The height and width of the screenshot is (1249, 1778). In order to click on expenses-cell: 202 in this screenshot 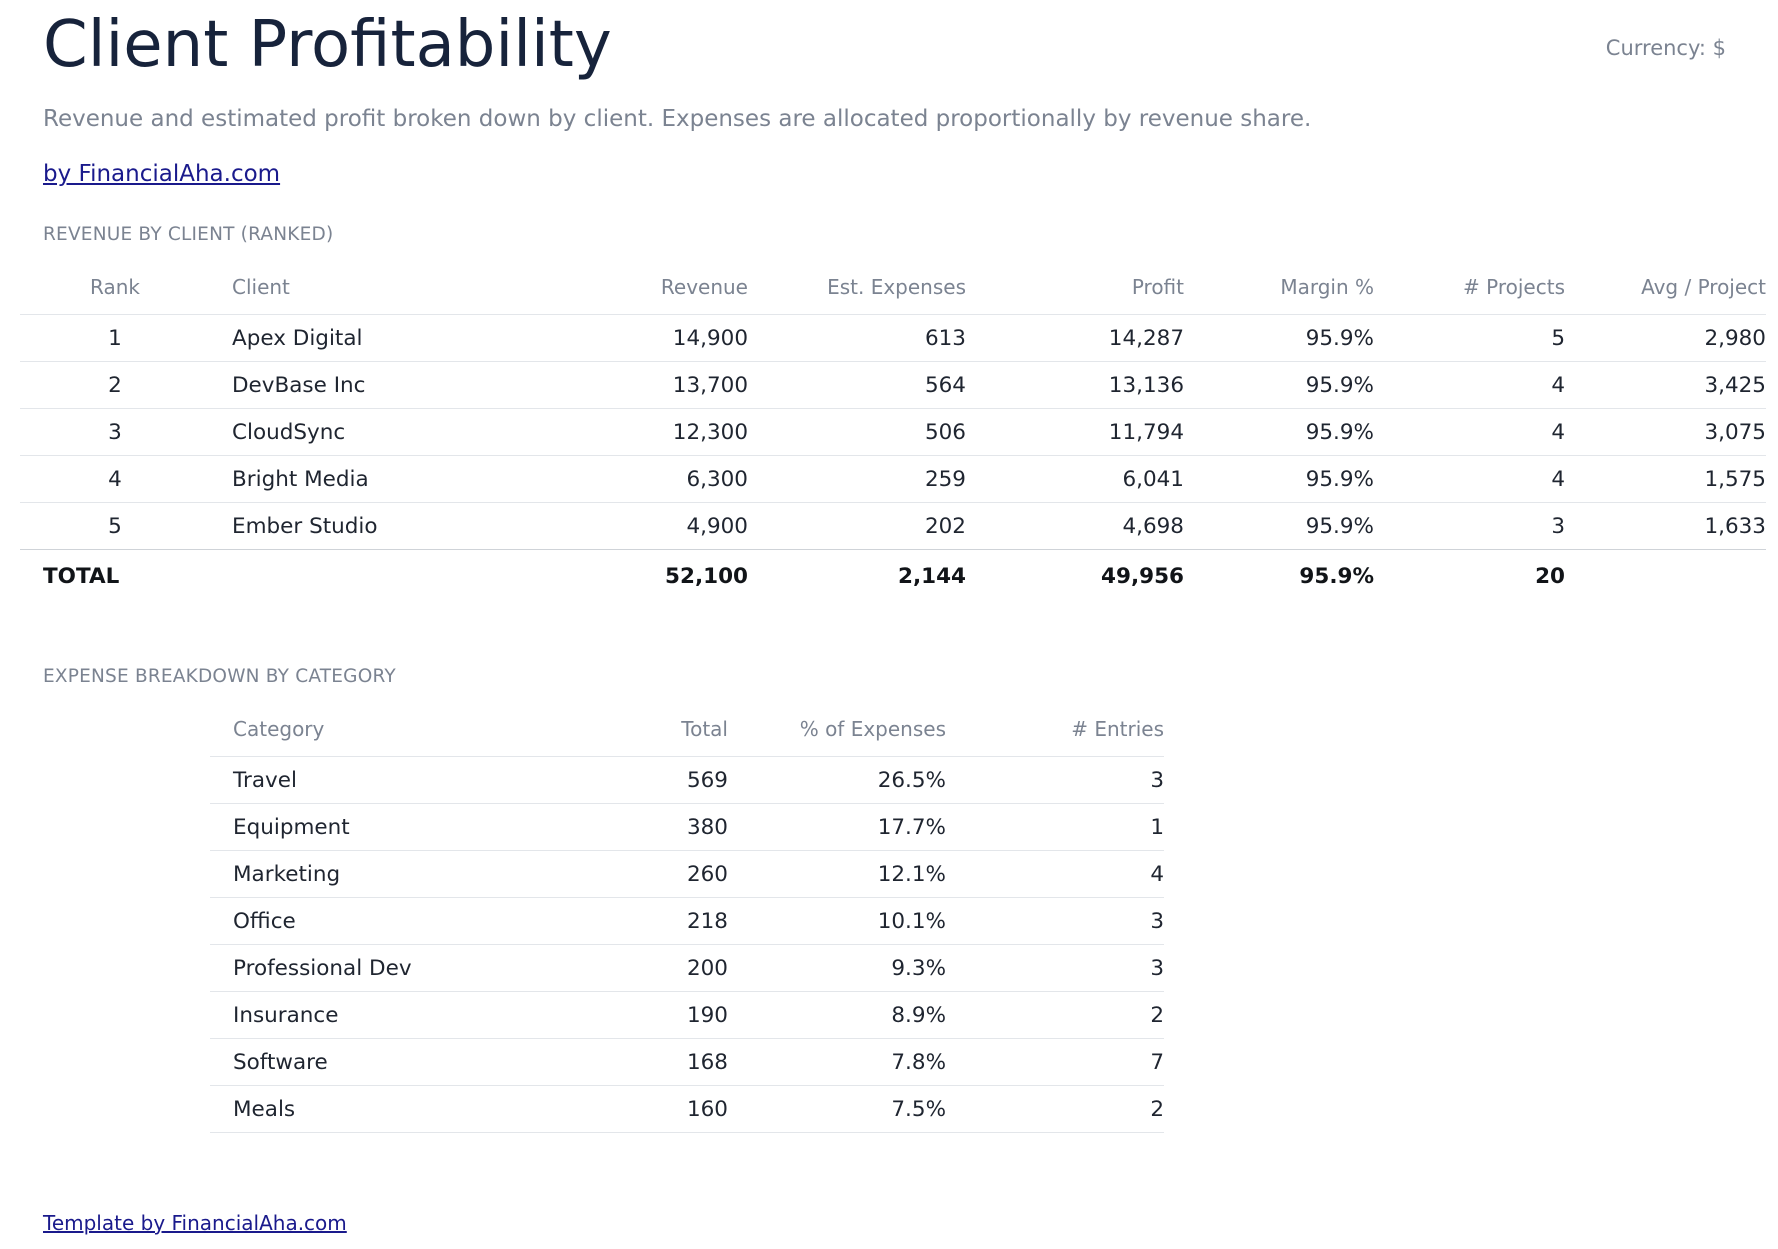, I will do `click(857, 526)`.